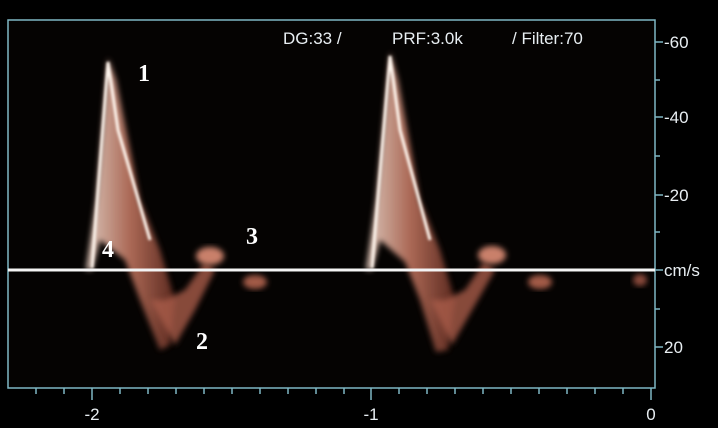  Describe the element at coordinates (547, 38) in the screenshot. I see `header-filter: / Filter:70` at that location.